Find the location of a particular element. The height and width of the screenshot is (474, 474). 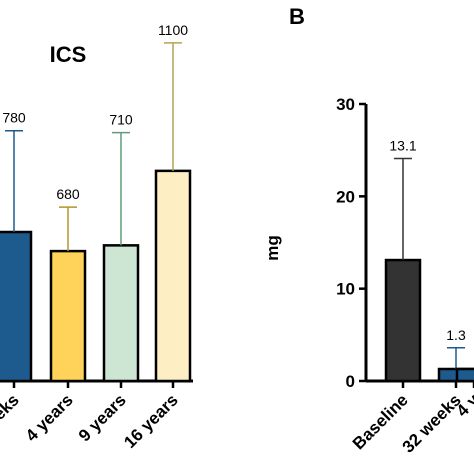

y-tick-label: 20 is located at coordinates (345, 196).